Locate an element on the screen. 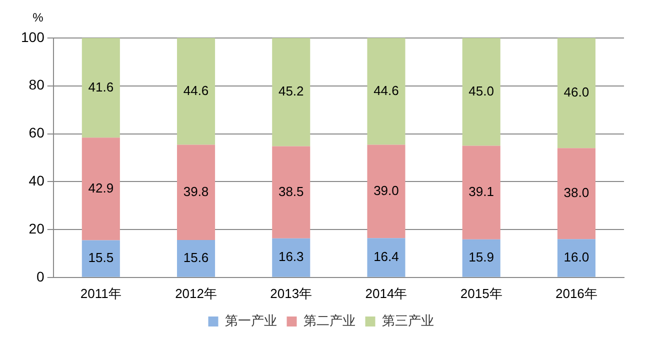  y-tick-label: 20 is located at coordinates (36, 228).